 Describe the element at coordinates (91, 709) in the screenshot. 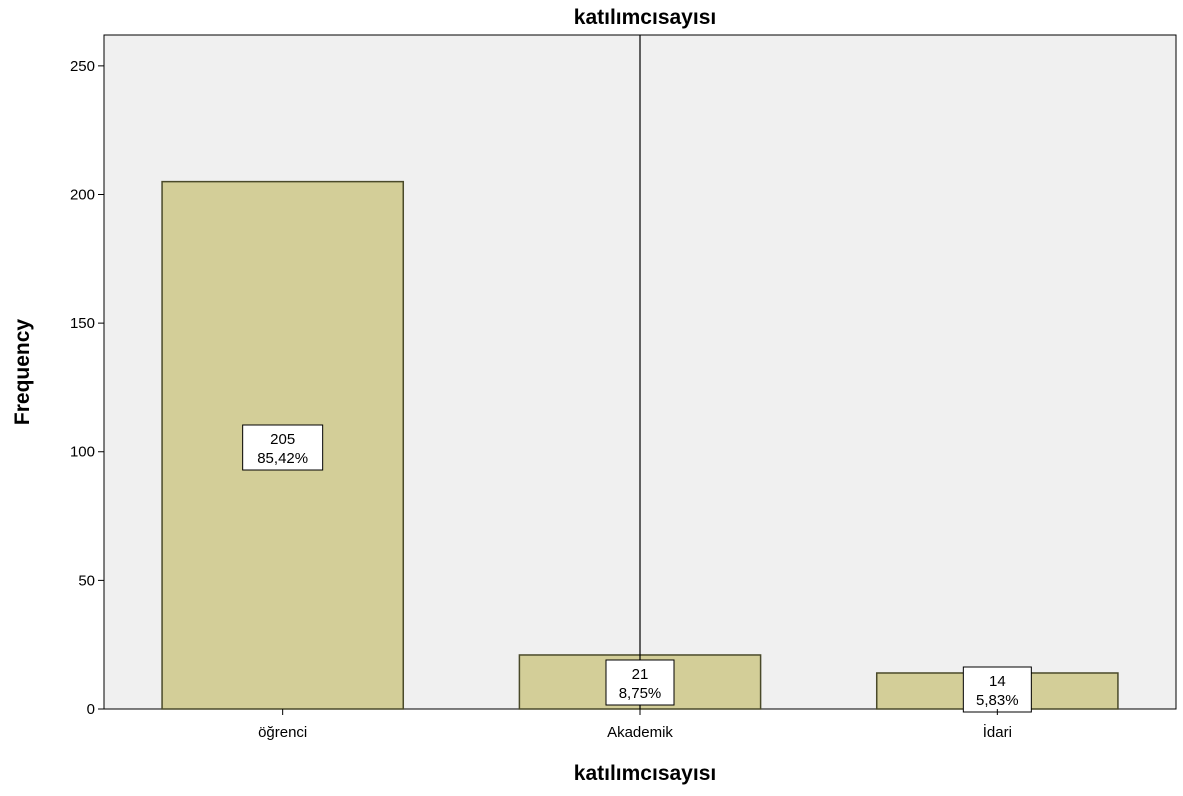

I see `y-tick-label: 0` at that location.